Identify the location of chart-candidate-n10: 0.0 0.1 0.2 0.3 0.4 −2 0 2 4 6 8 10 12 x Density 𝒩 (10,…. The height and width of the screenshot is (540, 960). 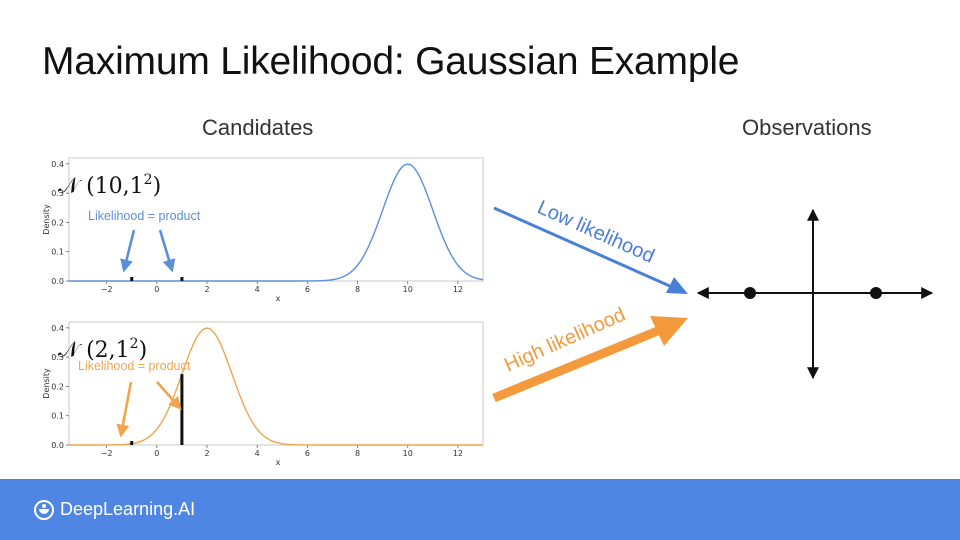
(263, 230).